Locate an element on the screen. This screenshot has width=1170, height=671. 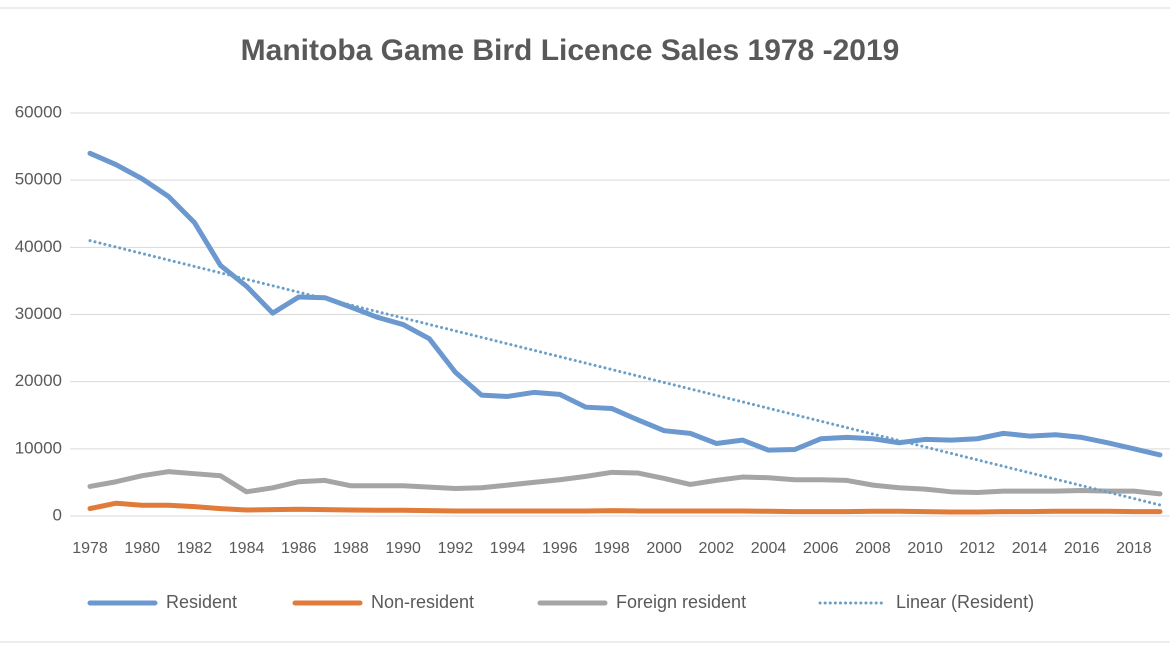
y-tick-label: 40000 is located at coordinates (38, 246).